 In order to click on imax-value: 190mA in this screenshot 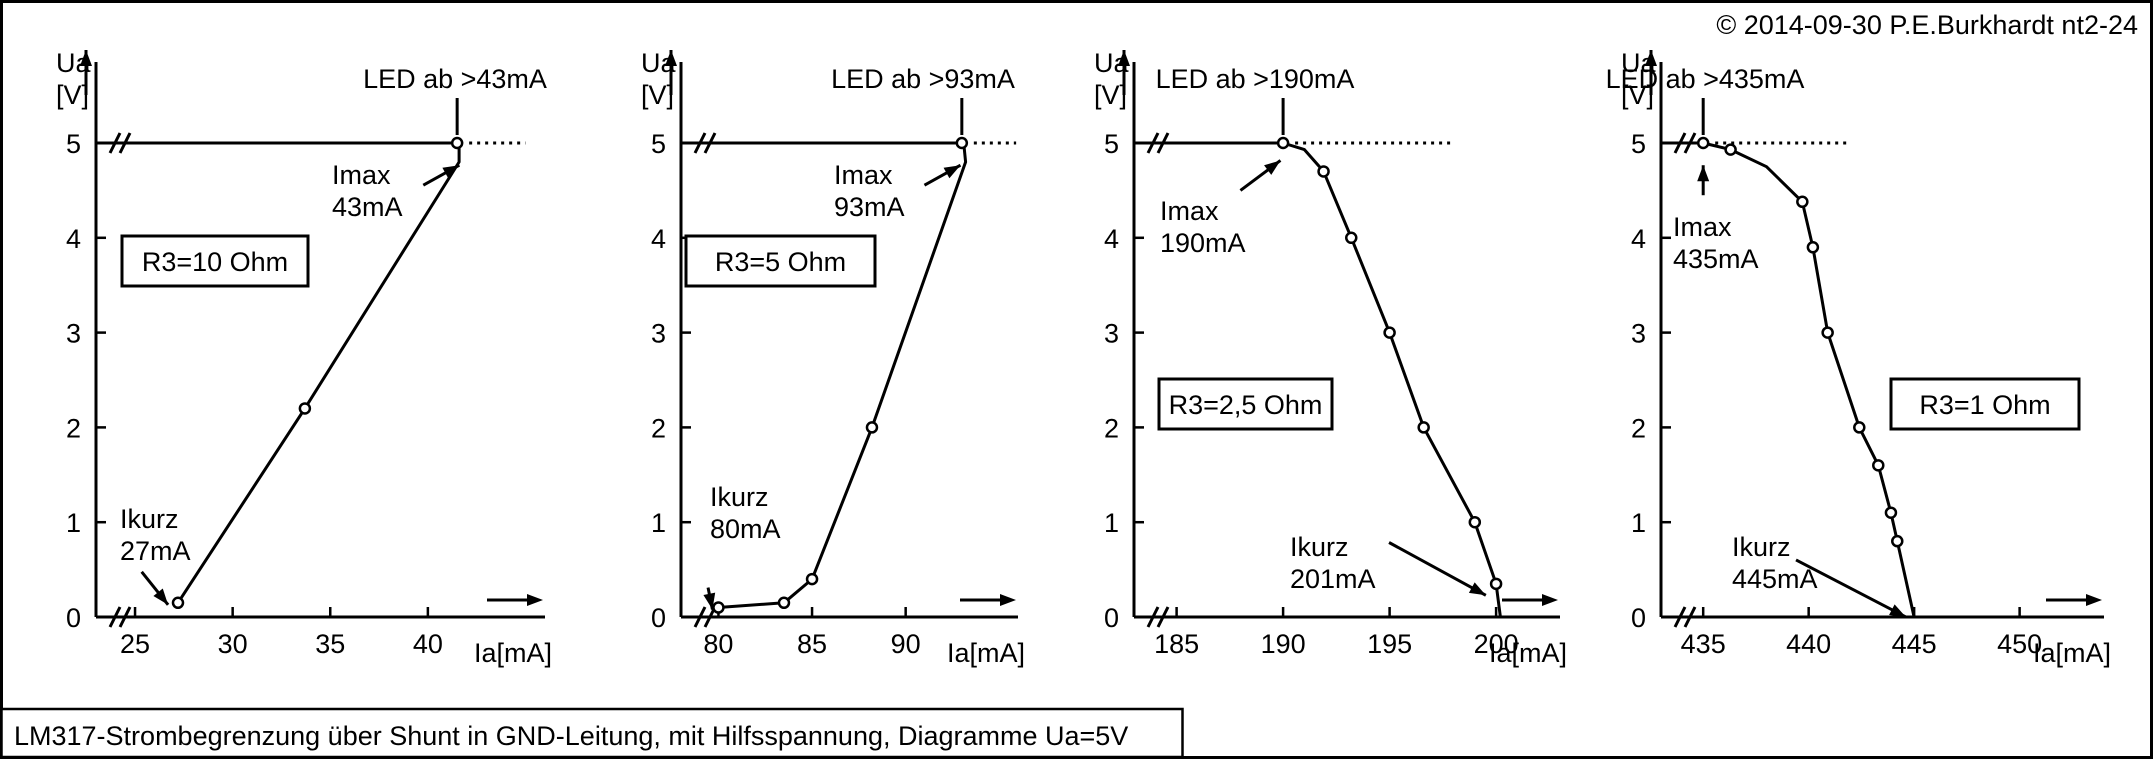, I will do `click(1203, 243)`.